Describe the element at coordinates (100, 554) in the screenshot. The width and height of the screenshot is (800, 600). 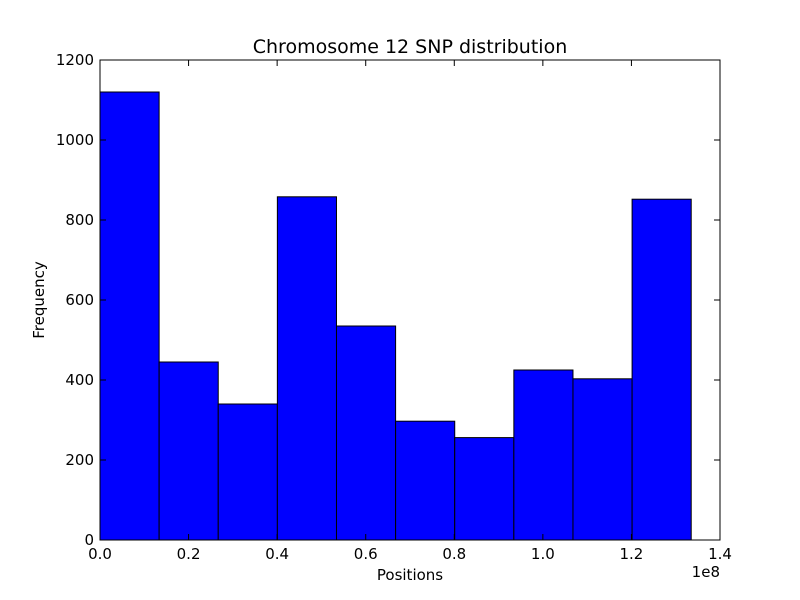
I see `x-tick-label: 0.0` at that location.